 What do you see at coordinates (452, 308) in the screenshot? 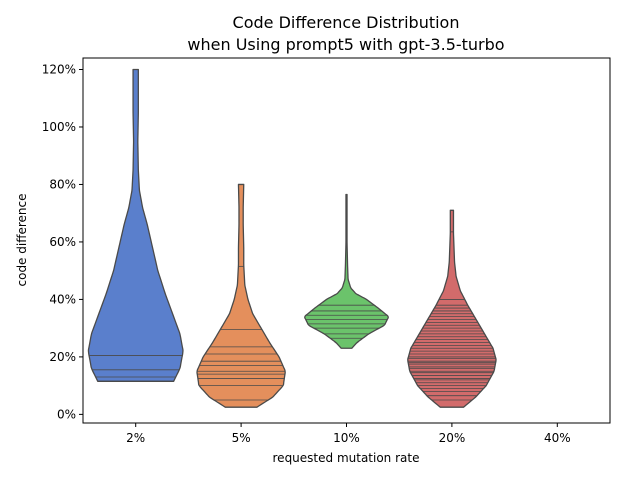
I see `violin-20pct` at bounding box center [452, 308].